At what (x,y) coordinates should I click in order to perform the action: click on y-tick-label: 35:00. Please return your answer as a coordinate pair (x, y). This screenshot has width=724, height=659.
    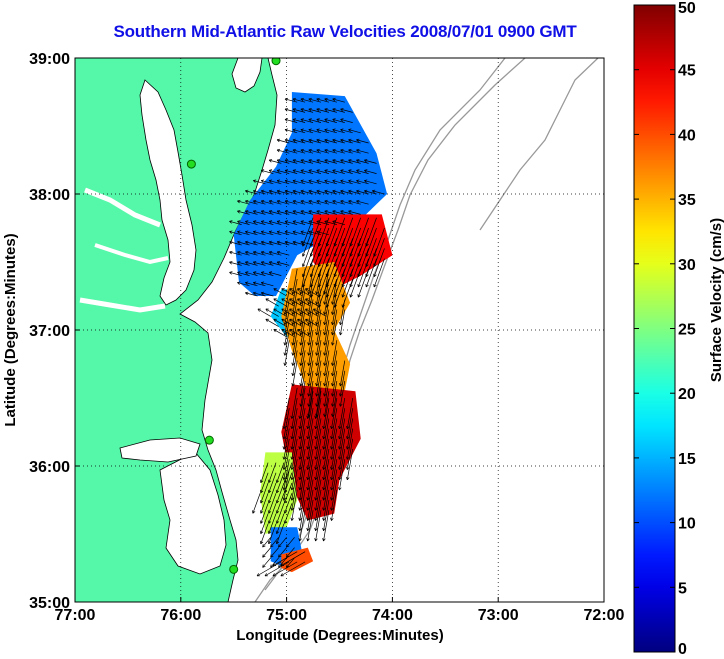
    Looking at the image, I should click on (49, 603).